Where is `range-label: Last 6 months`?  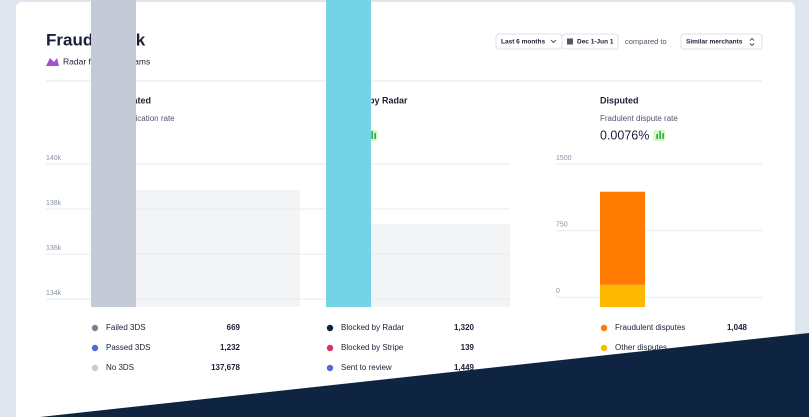 range-label: Last 6 months is located at coordinates (523, 42).